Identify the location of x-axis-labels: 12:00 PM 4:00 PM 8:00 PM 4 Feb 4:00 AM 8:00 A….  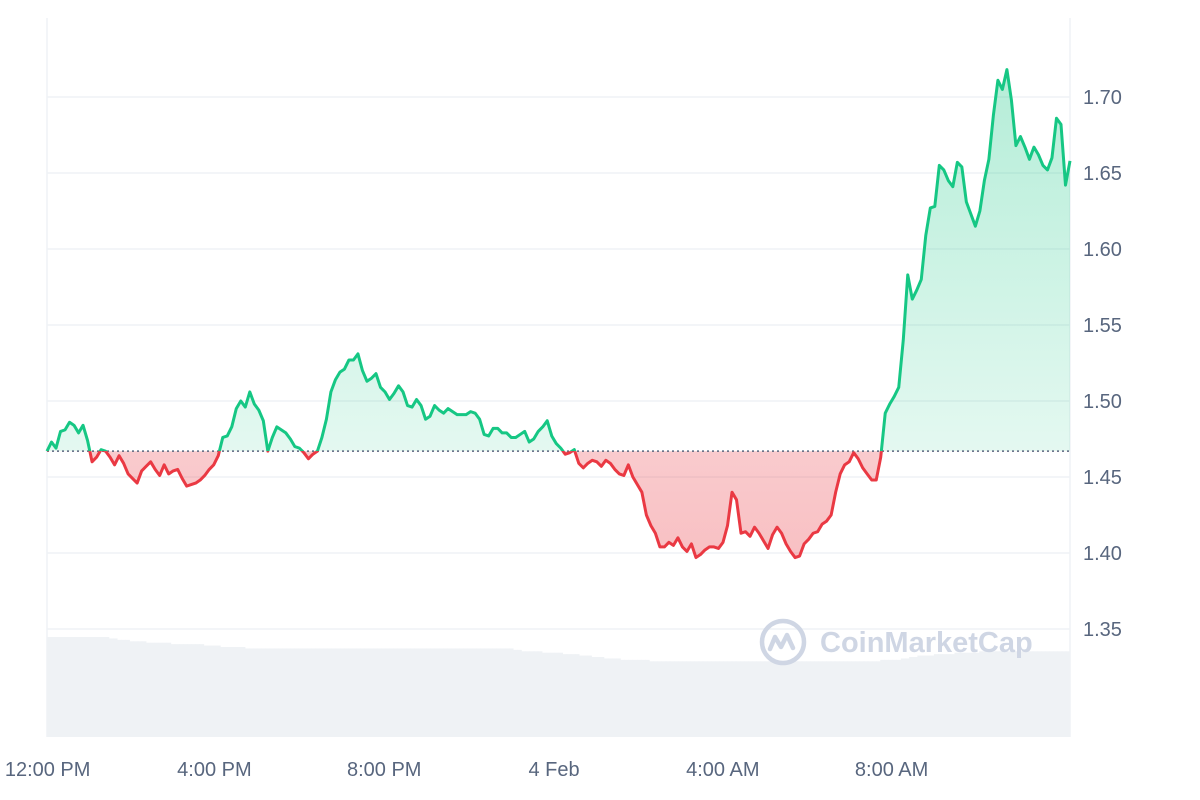
(466, 770).